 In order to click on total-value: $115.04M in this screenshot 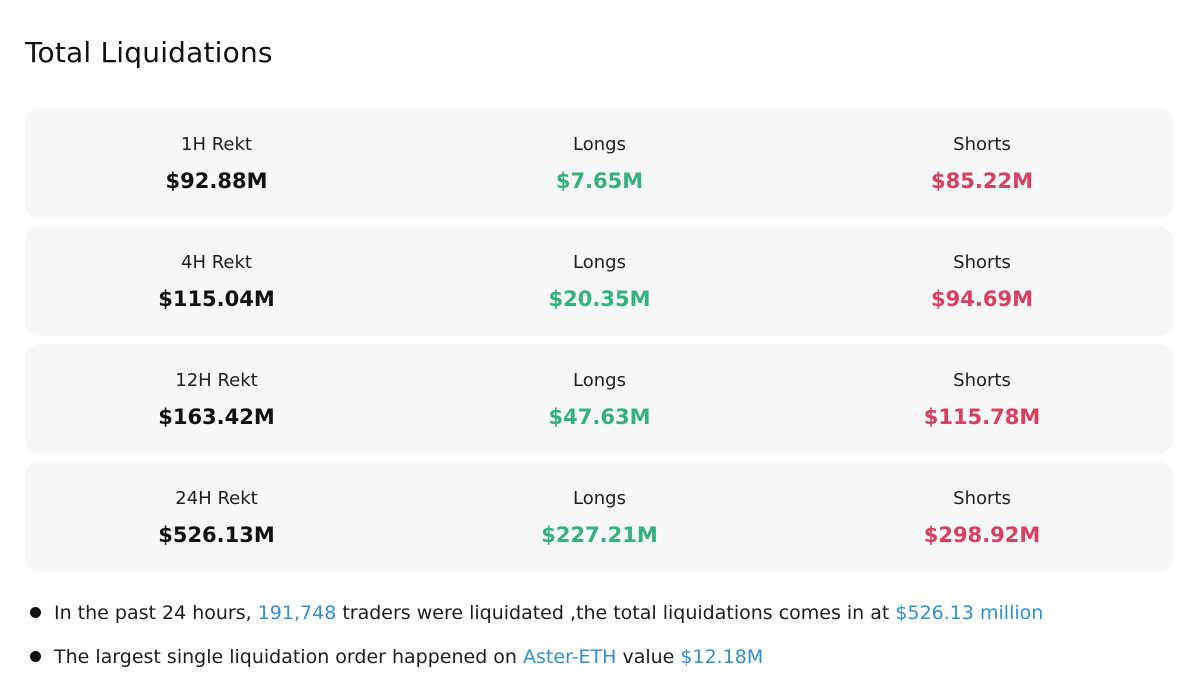, I will do `click(216, 299)`.